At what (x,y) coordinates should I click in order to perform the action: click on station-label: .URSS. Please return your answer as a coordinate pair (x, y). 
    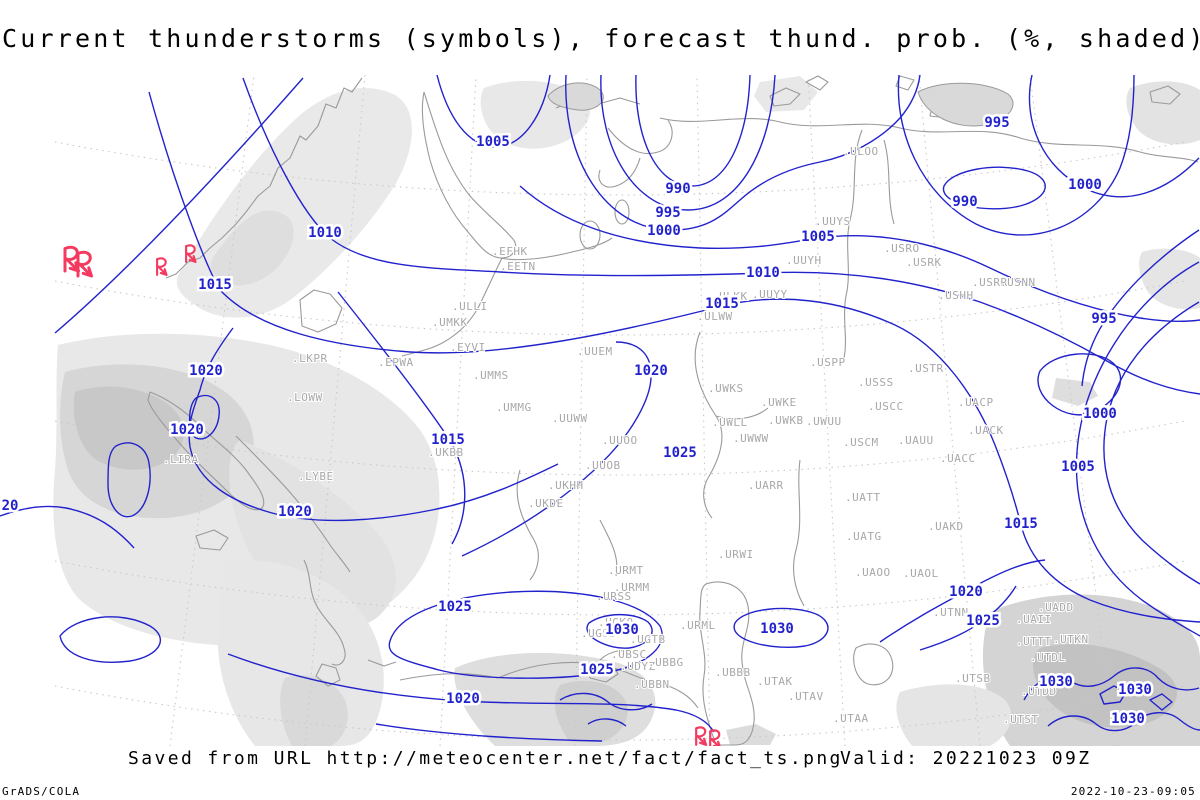
    Looking at the image, I should click on (614, 596).